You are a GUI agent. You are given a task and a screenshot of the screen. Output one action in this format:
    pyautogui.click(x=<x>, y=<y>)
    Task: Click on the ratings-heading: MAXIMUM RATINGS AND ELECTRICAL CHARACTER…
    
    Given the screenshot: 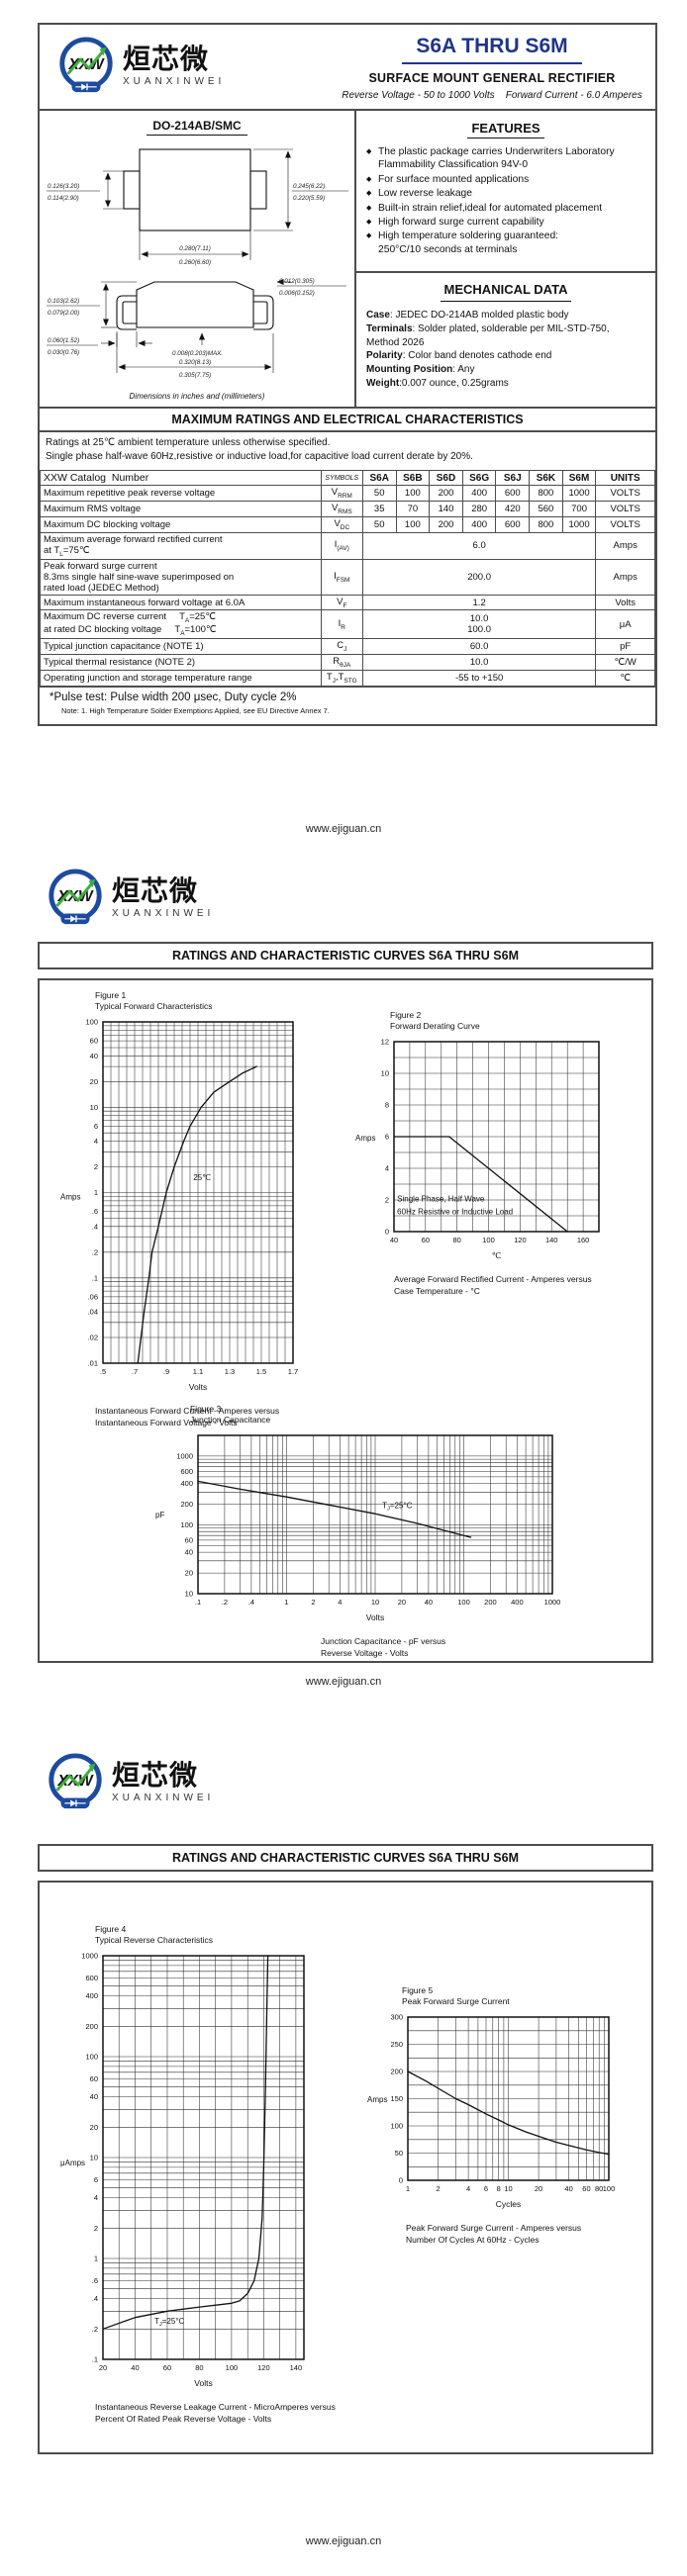 What is the action you would take?
    pyautogui.click(x=347, y=420)
    